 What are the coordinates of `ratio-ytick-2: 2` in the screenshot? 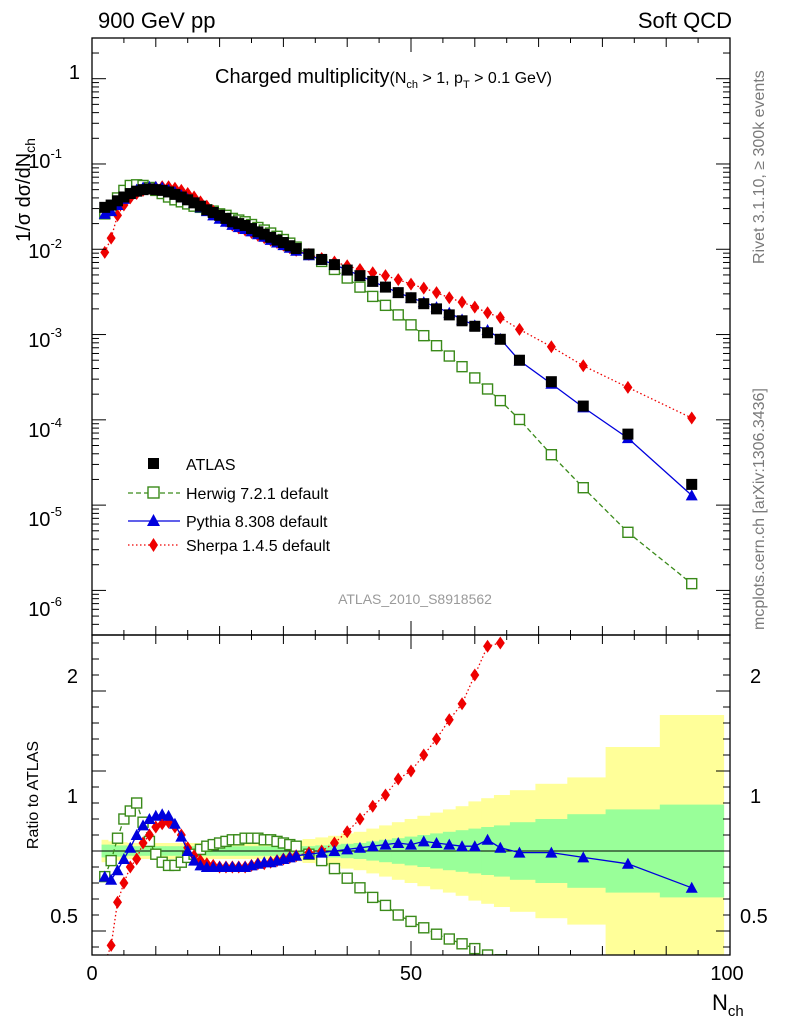 It's located at (72, 677).